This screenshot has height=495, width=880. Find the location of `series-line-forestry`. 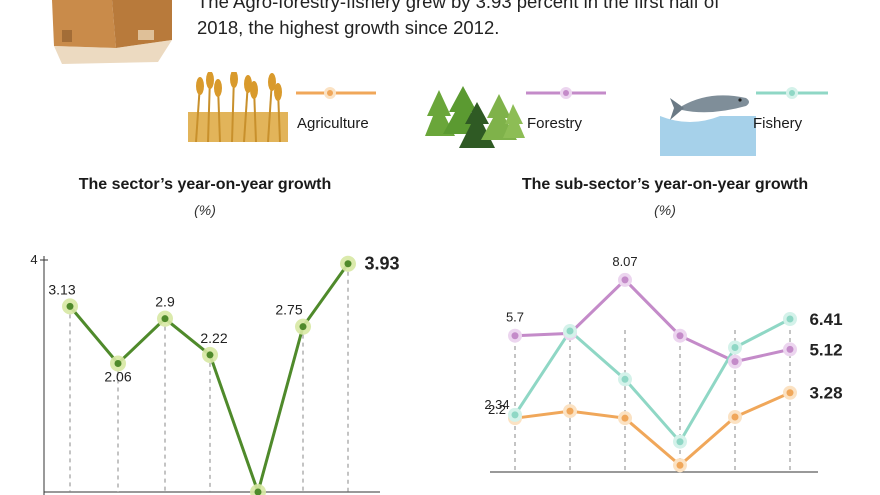

series-line-forestry is located at coordinates (652, 320).